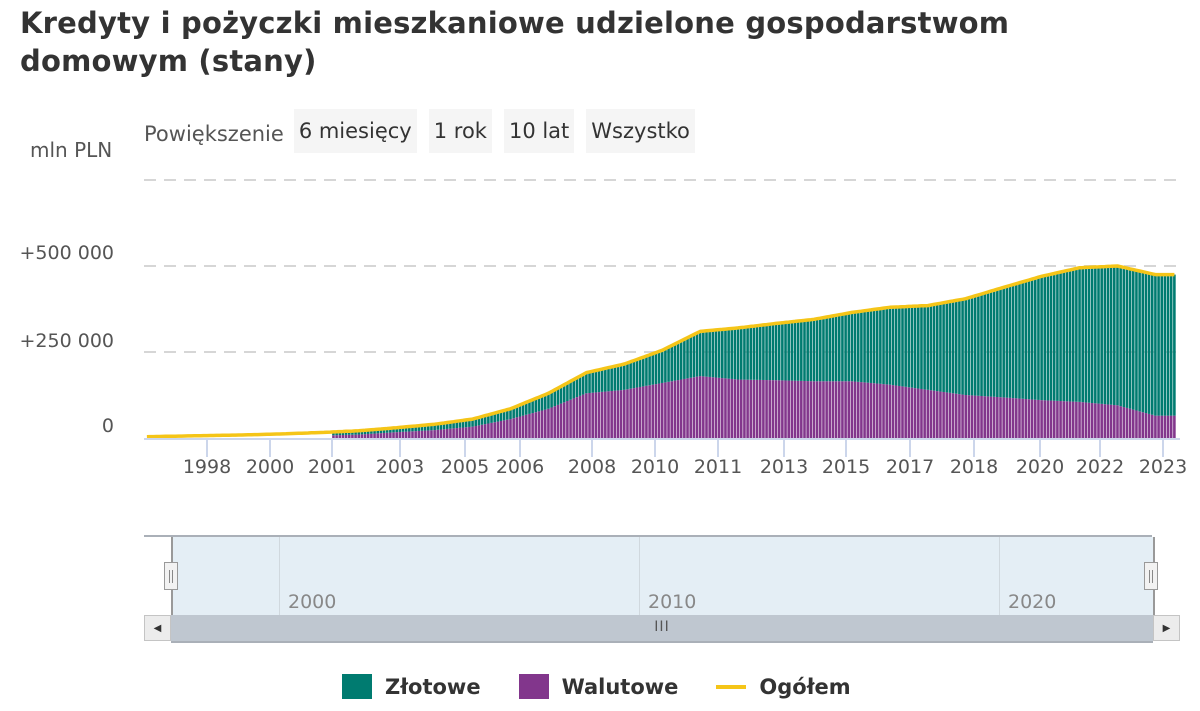  Describe the element at coordinates (332, 467) in the screenshot. I see `x-tick-2001: 2001` at that location.